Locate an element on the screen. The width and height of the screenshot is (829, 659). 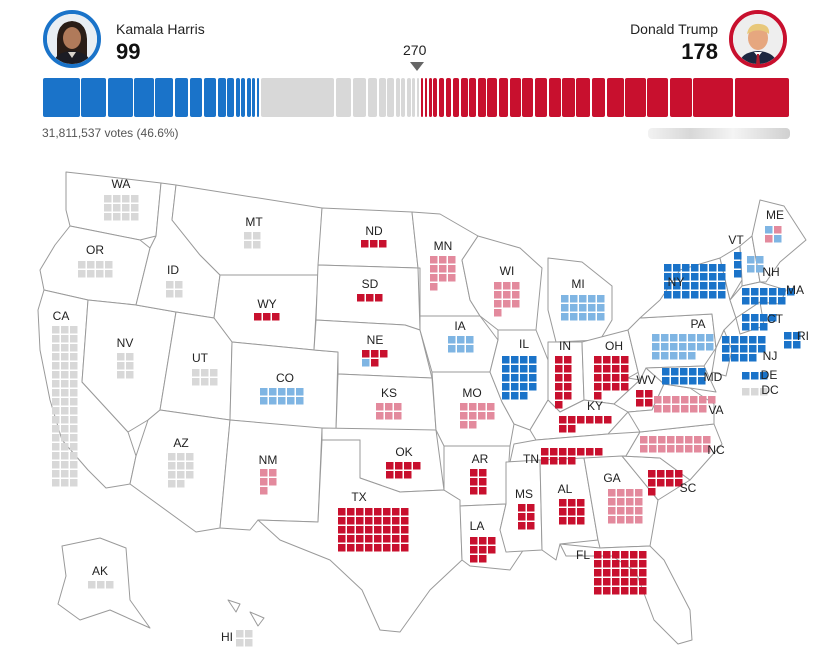
ev-tile-nd is located at coordinates (365, 244).